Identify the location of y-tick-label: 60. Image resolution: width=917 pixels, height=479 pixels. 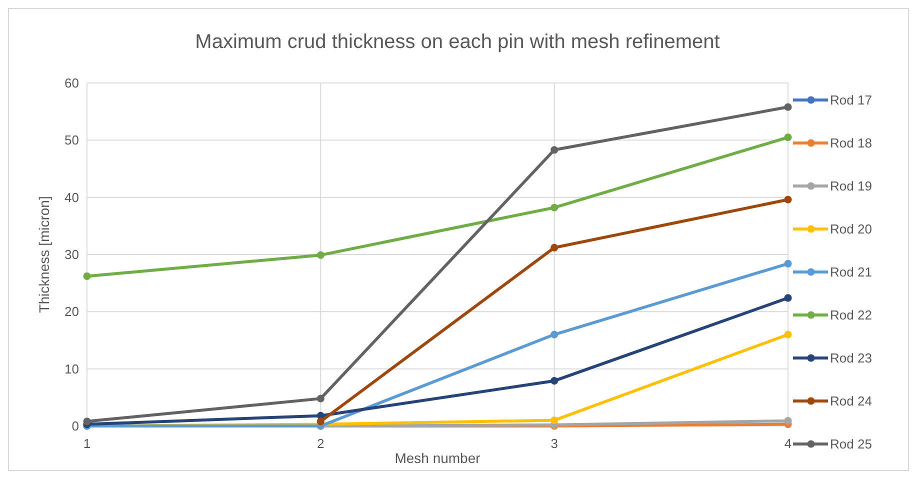
(71, 83).